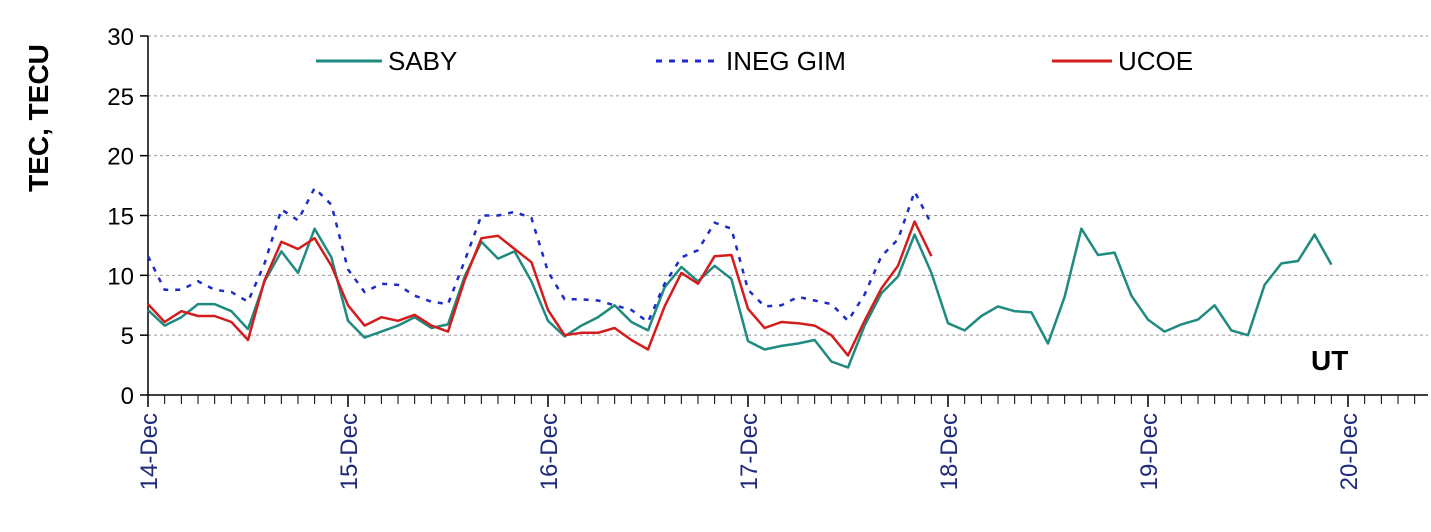 This screenshot has width=1431, height=532. What do you see at coordinates (786, 61) in the screenshot?
I see `legend-label-ineg-gim: INEG GIM` at bounding box center [786, 61].